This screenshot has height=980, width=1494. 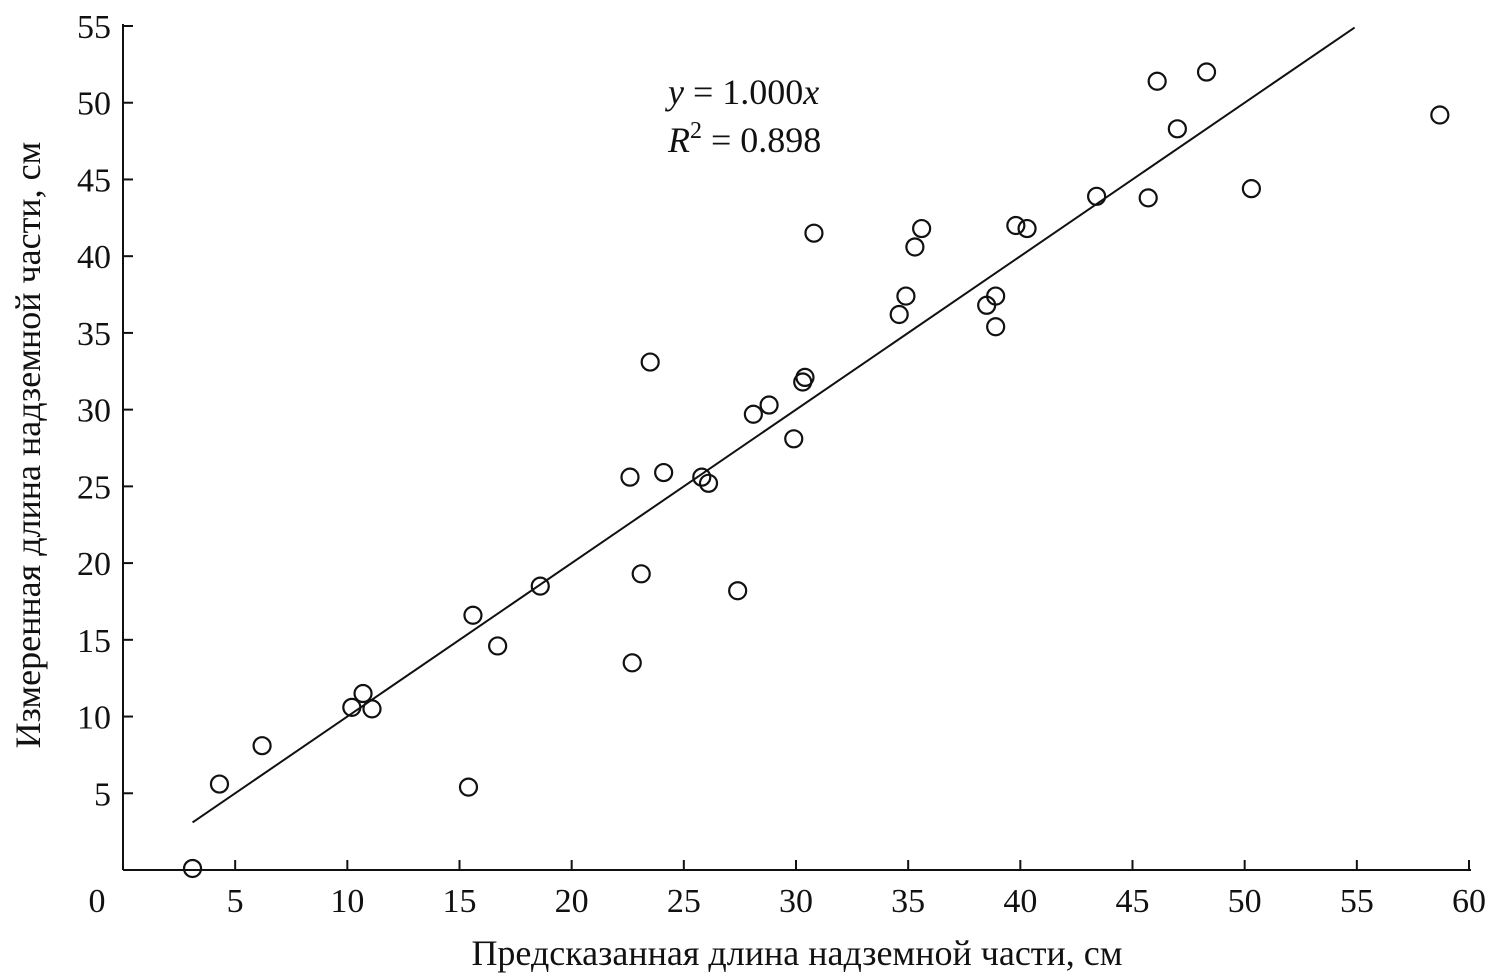 I want to click on x-tick-label: 60, so click(x=1469, y=901).